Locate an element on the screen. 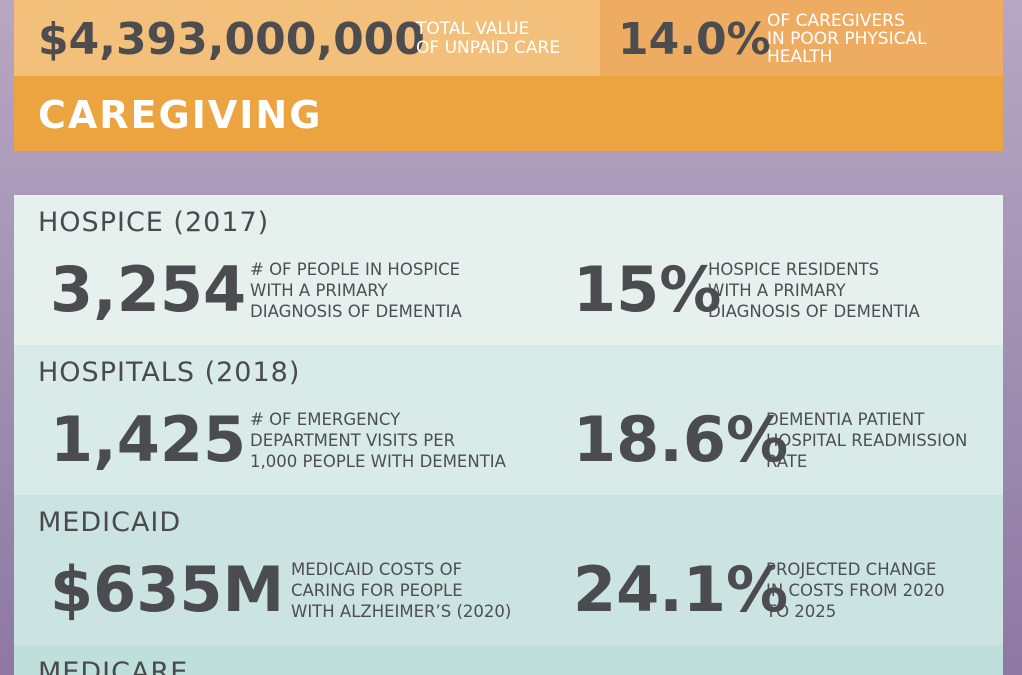 The image size is (1022, 675). stat-value: 24.1% is located at coordinates (681, 589).